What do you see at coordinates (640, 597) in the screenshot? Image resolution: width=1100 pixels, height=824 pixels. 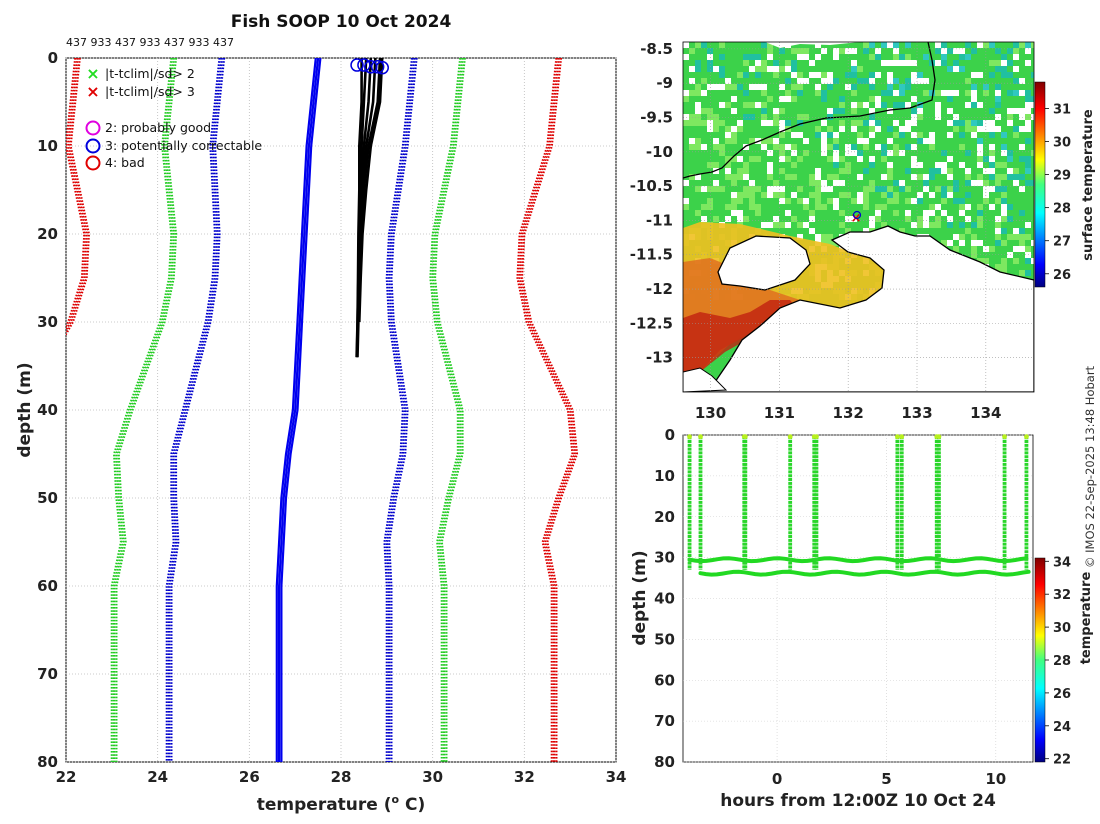 I see `section-y-label: depth (m)` at bounding box center [640, 597].